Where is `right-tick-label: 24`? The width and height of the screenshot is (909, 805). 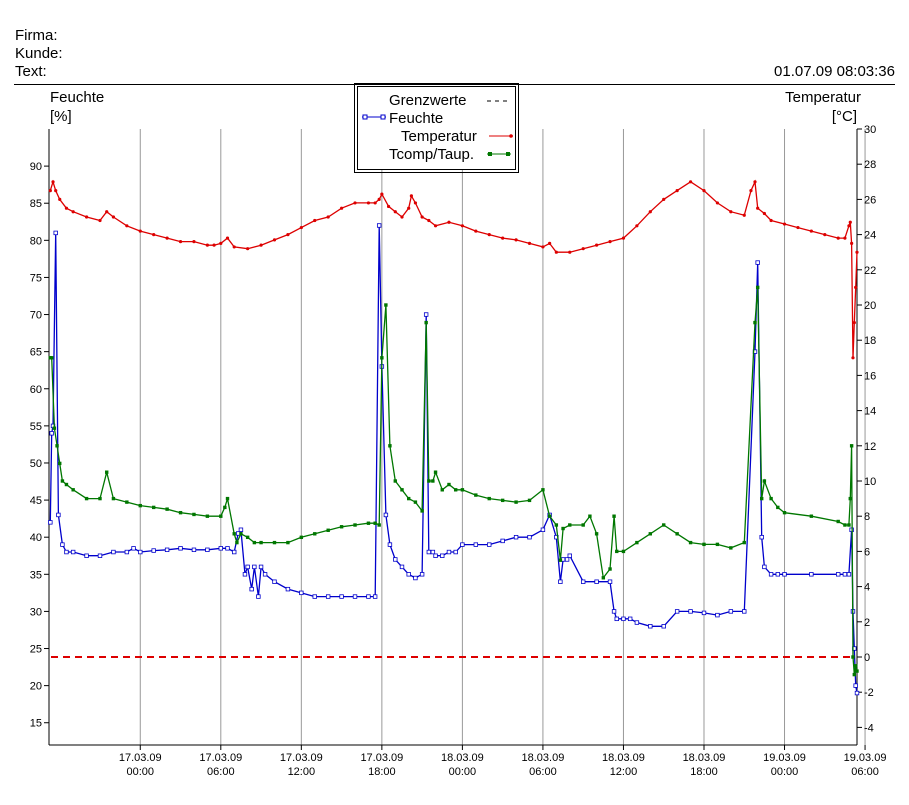
right-tick-label: 24 is located at coordinates (870, 236).